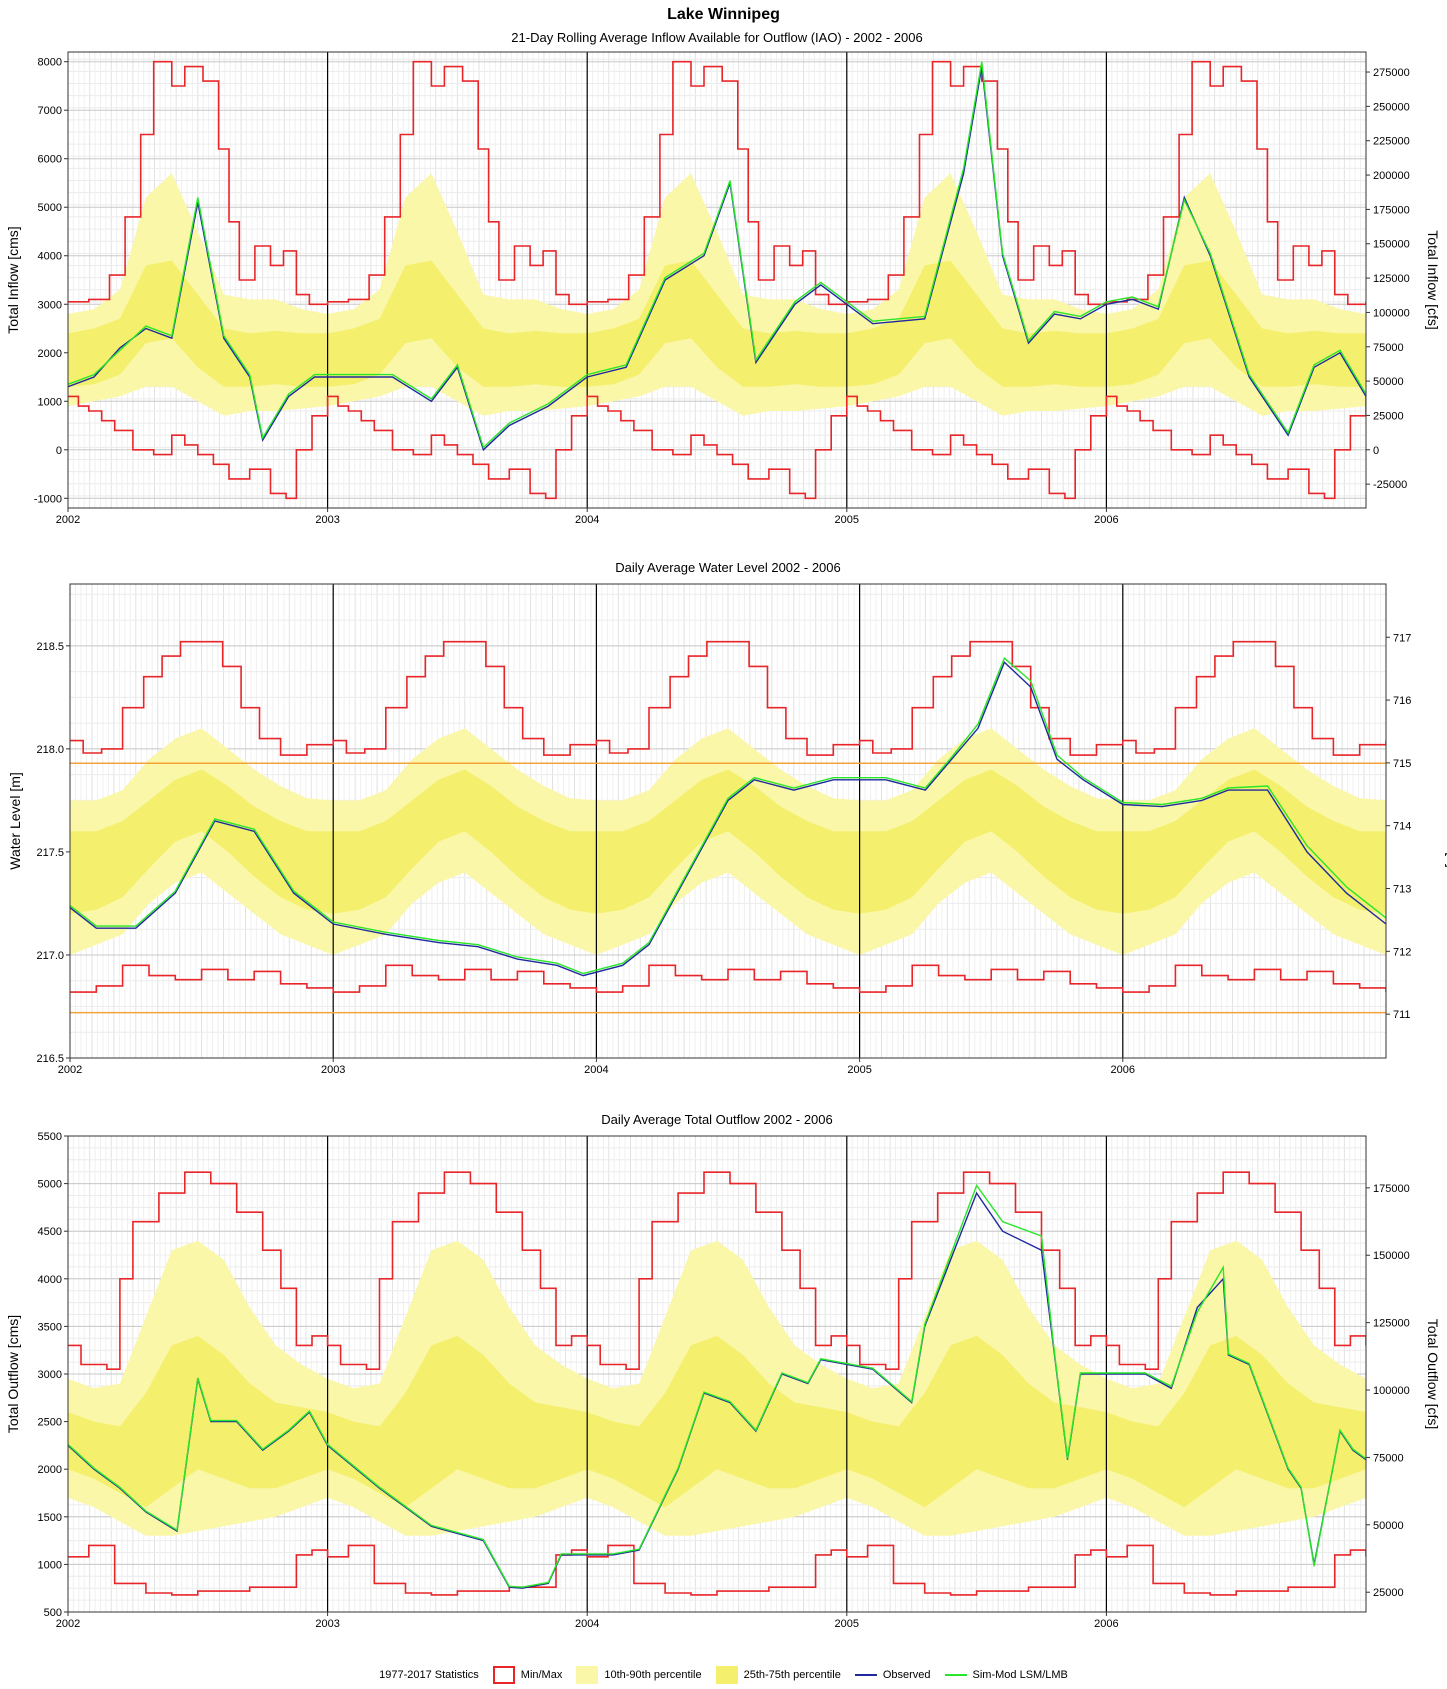 Image resolution: width=1447 pixels, height=1689 pixels. I want to click on y-right-tick-label: 0, so click(1376, 451).